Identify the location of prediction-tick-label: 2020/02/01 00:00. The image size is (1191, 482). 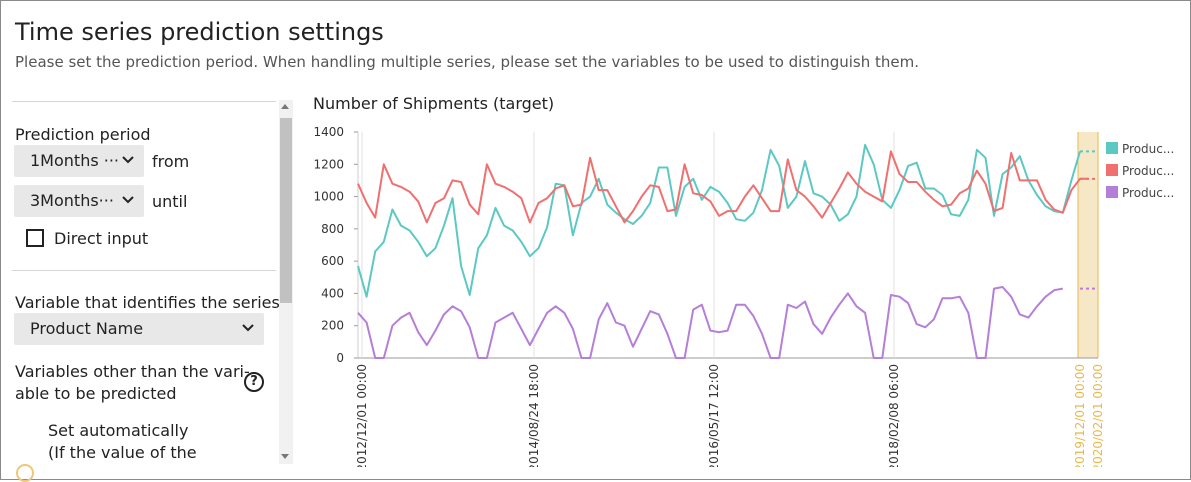
(1098, 415).